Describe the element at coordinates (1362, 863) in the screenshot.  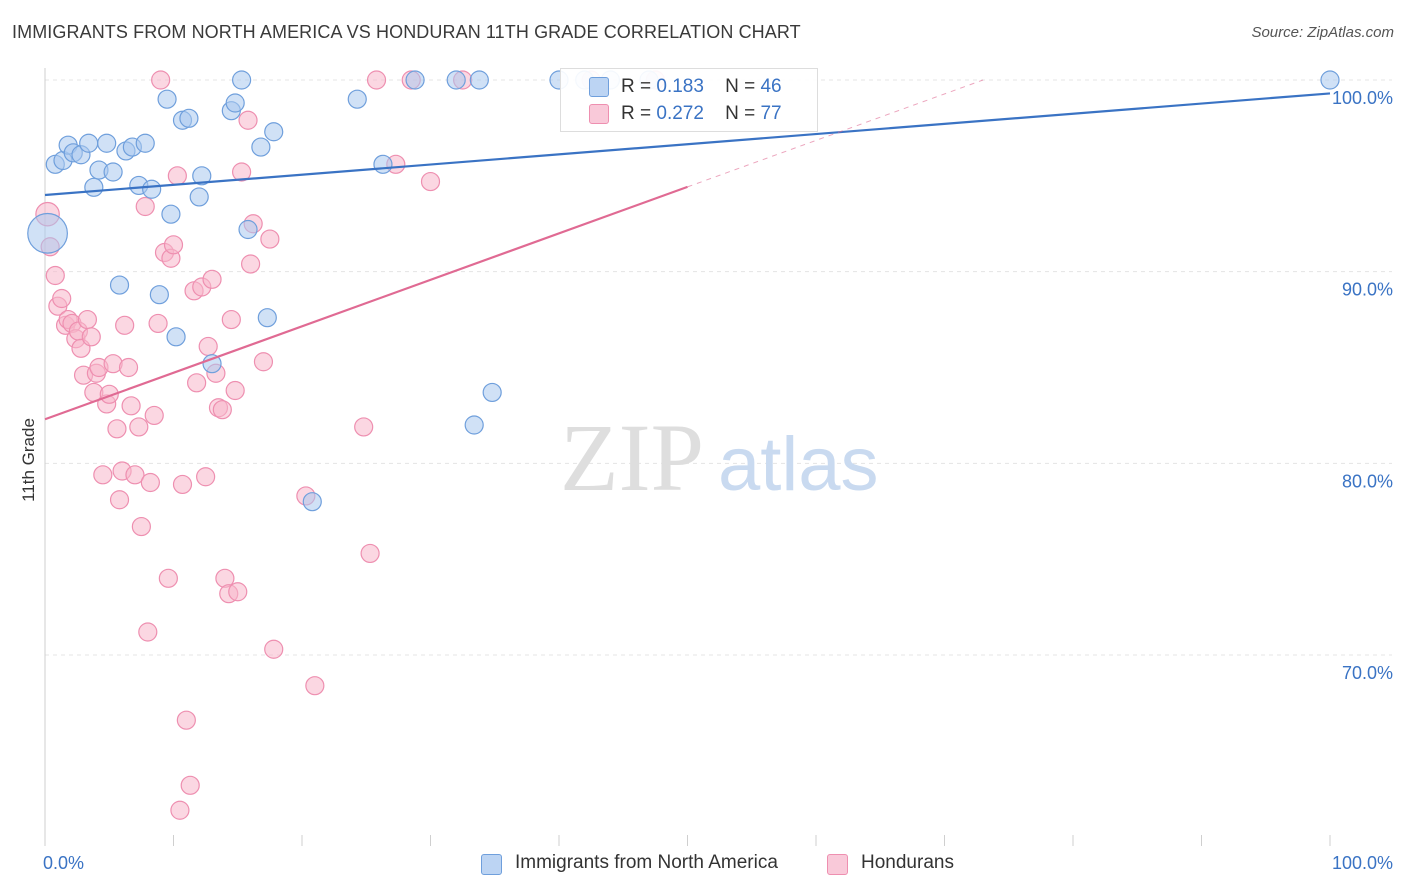
I see `x-tick-label: 100.0%` at that location.